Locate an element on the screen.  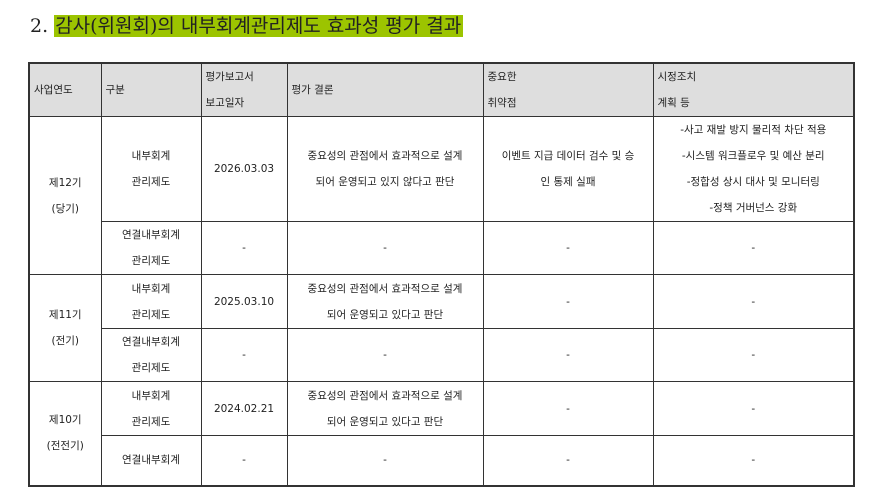
section-title: 2. 감사(위원회)의 내부회계관리제도 효과성 평가 결과 is located at coordinates (247, 26).